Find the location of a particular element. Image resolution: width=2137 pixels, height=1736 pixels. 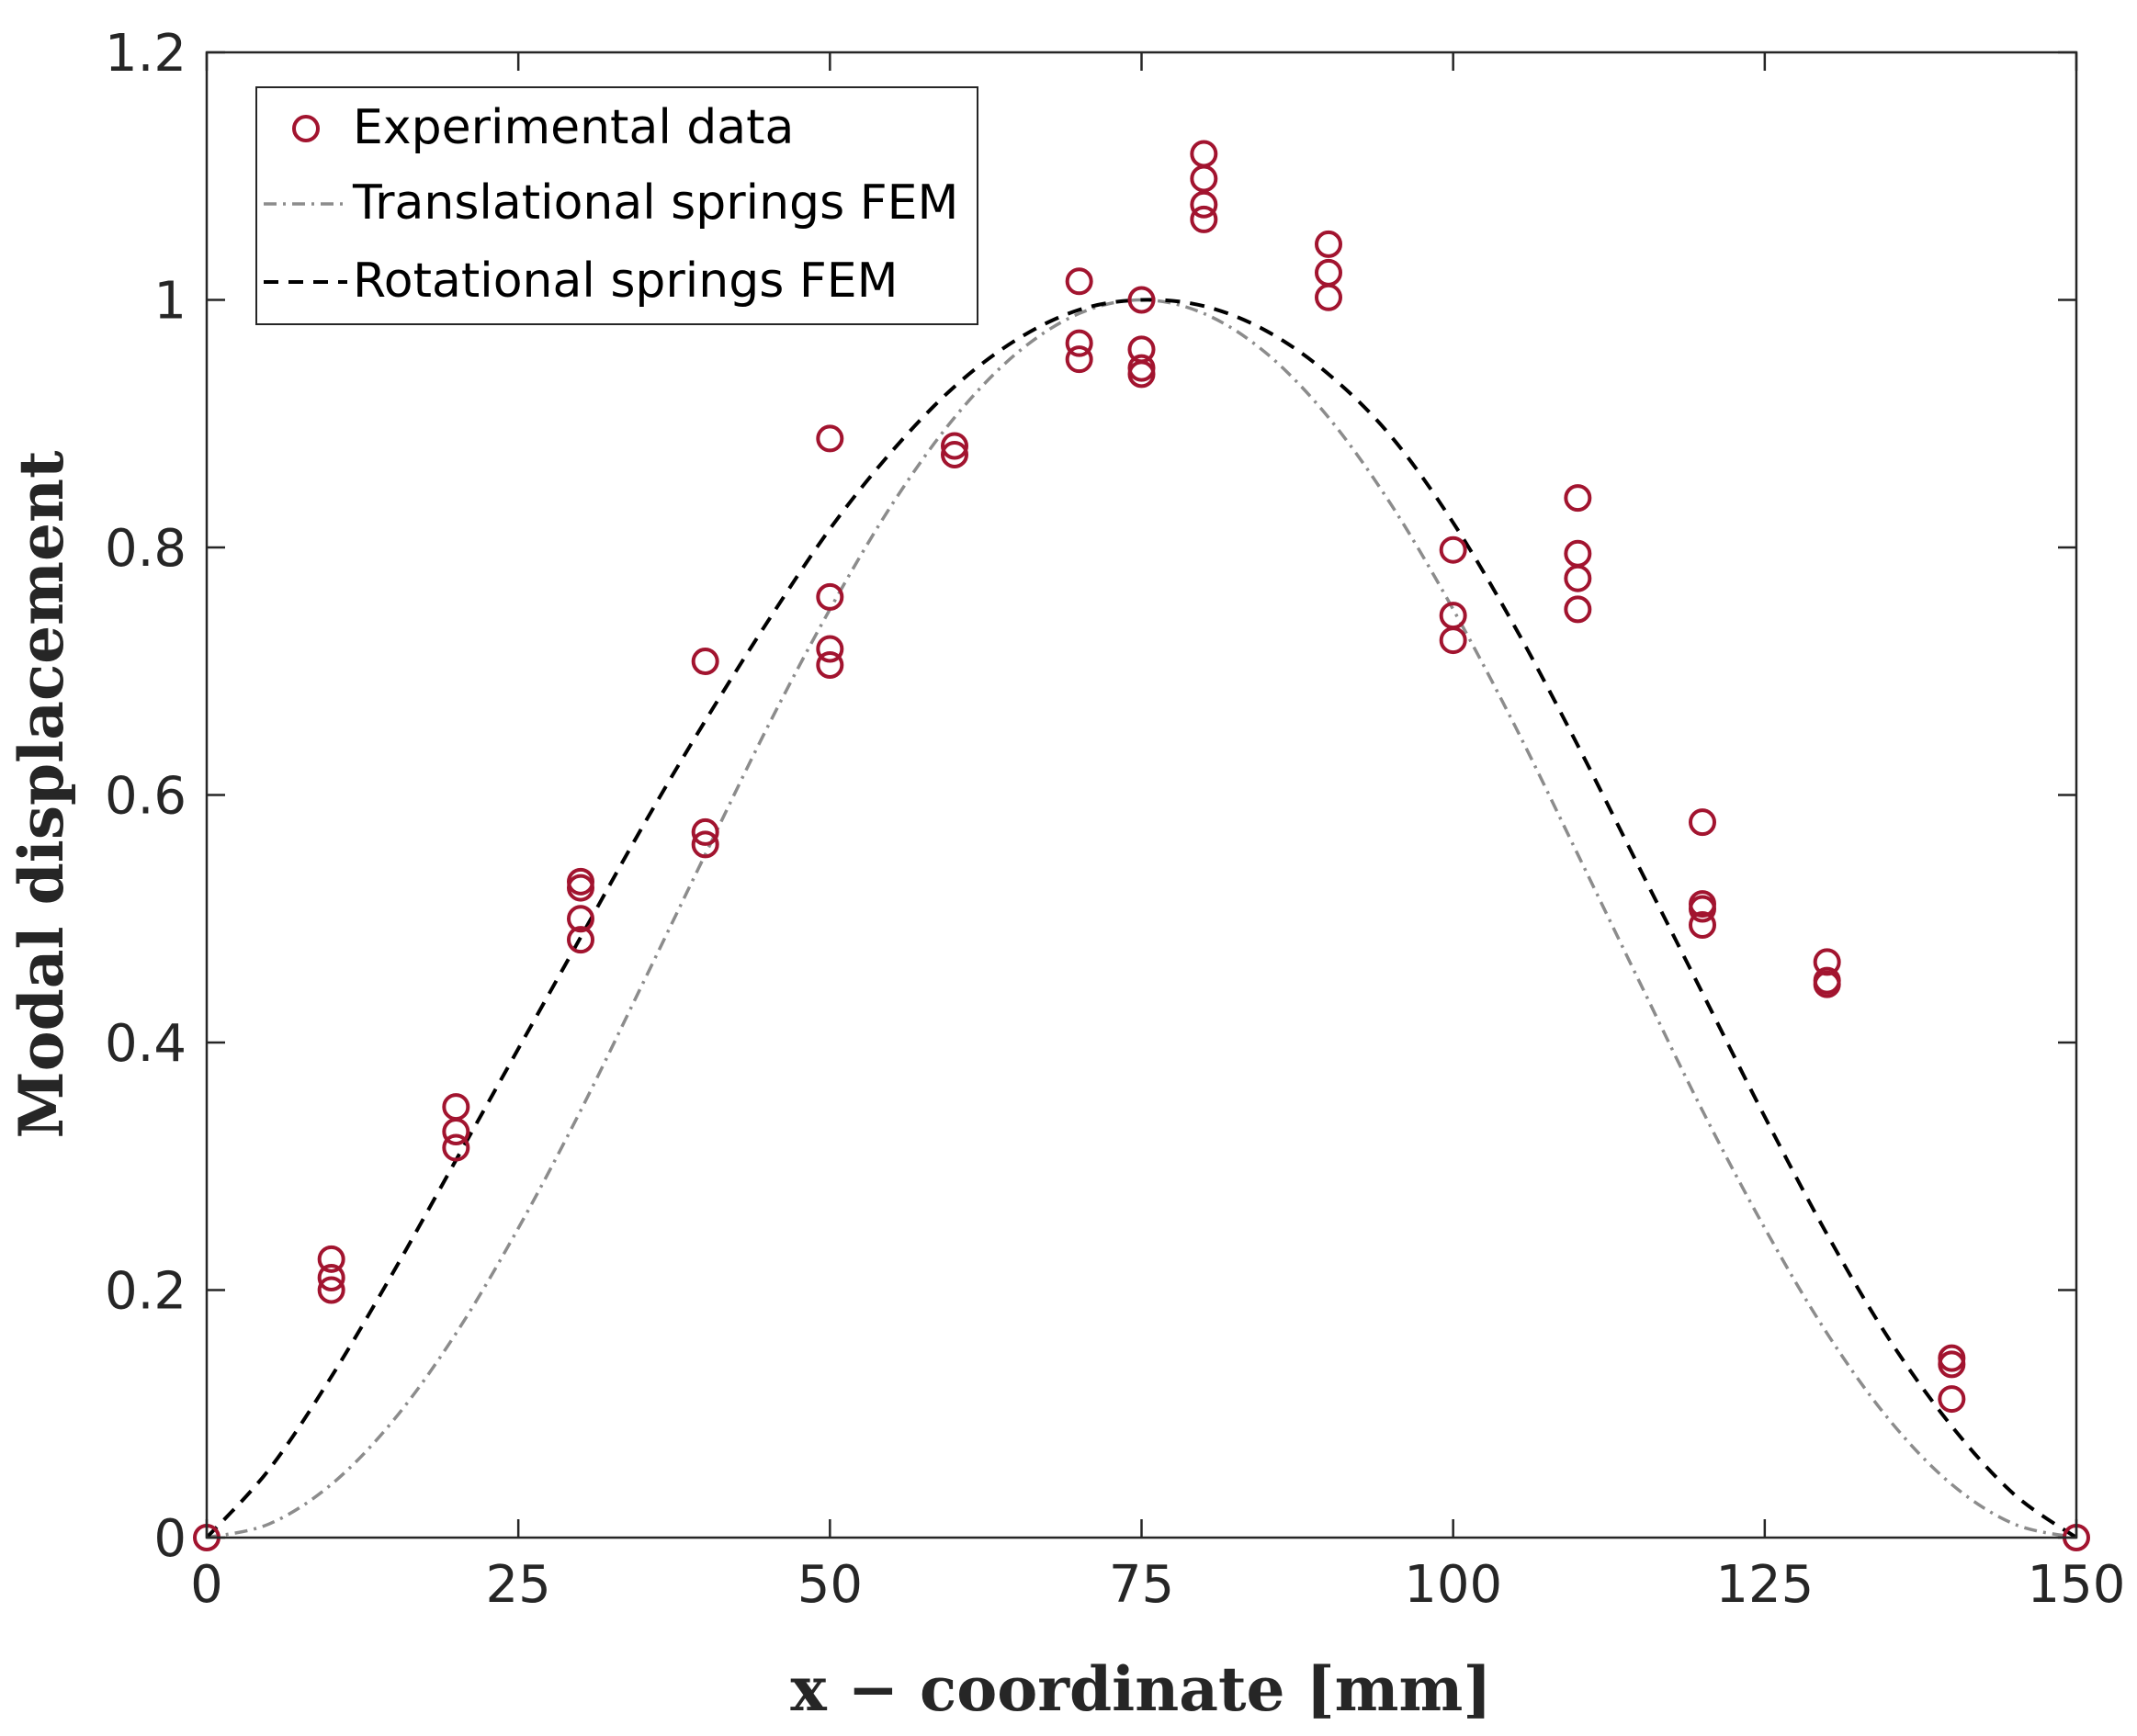

legend-label-rotational: Rotational springs FEM is located at coordinates (625, 281).